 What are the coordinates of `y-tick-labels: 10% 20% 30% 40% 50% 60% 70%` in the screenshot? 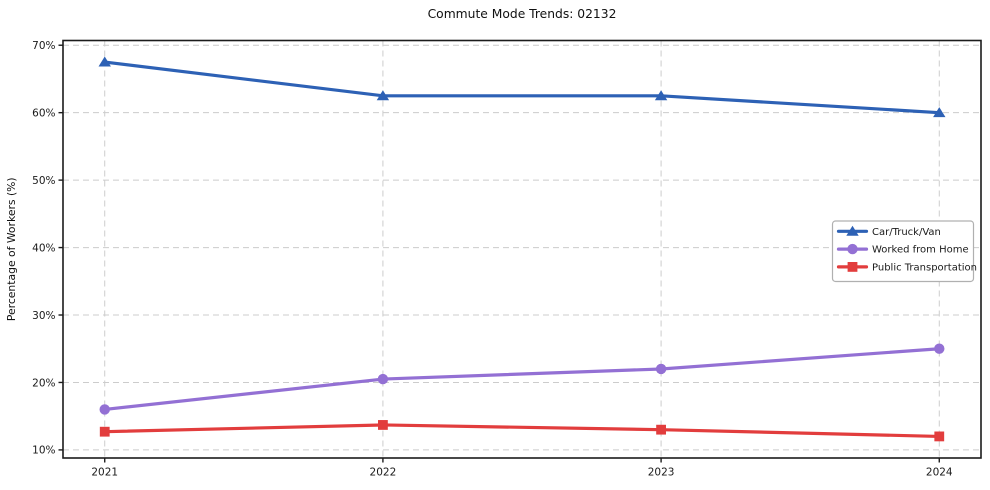 It's located at (43, 248).